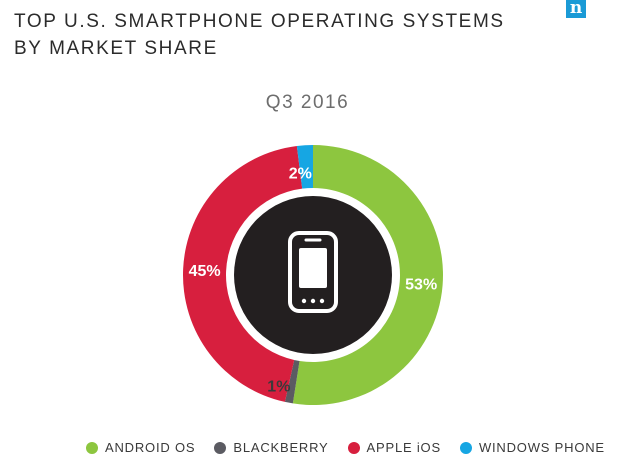 The image size is (630, 474). What do you see at coordinates (242, 274) in the screenshot?
I see `slice-apple-ios` at bounding box center [242, 274].